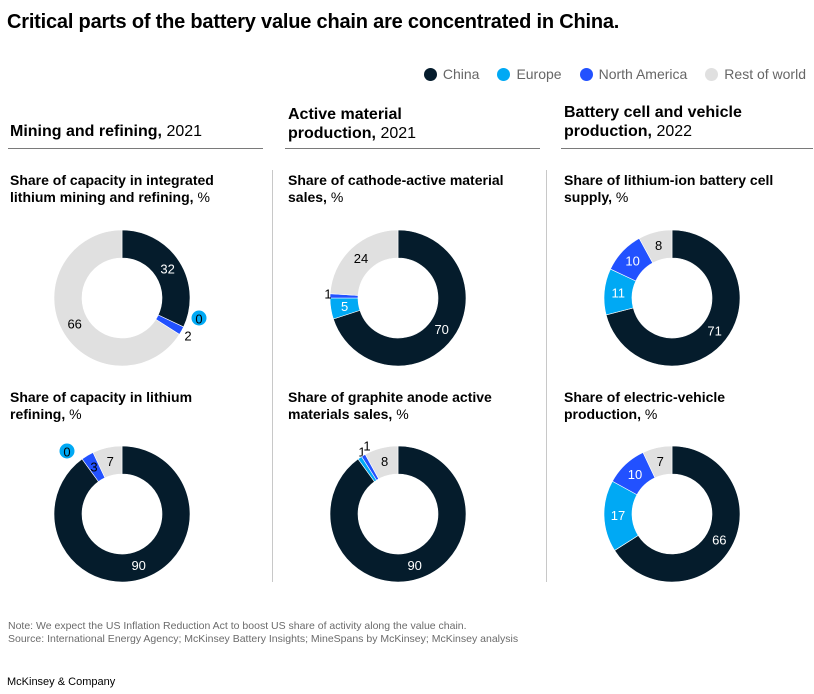 This screenshot has width=814, height=694. I want to click on donut-chart-lithium-mining: 32 02 66, so click(130, 298).